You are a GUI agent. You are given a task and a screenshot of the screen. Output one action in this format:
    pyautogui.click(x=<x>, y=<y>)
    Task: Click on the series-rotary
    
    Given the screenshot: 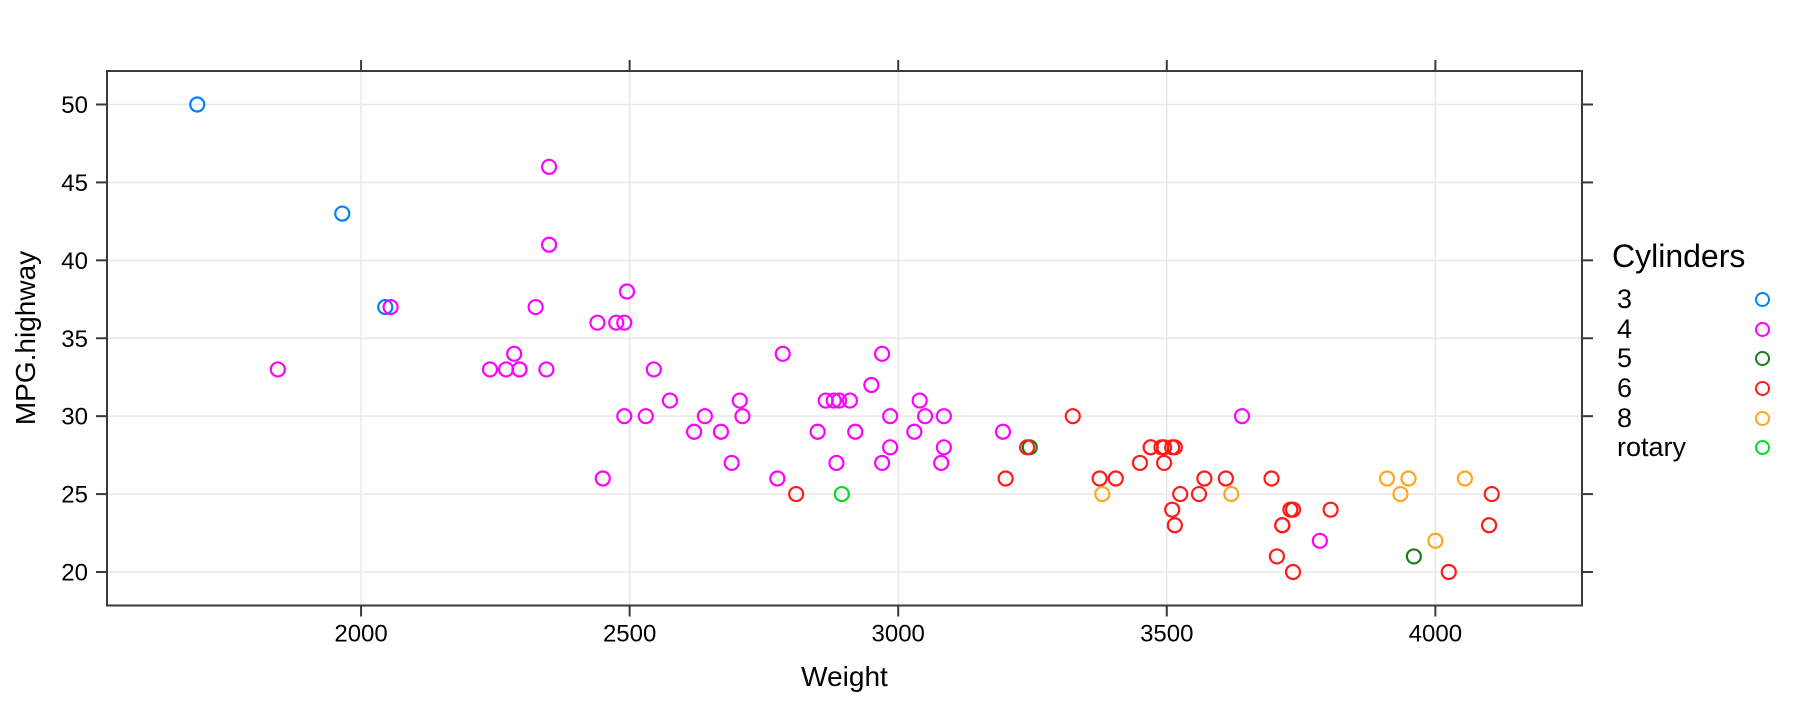 What is the action you would take?
    pyautogui.click(x=841, y=494)
    